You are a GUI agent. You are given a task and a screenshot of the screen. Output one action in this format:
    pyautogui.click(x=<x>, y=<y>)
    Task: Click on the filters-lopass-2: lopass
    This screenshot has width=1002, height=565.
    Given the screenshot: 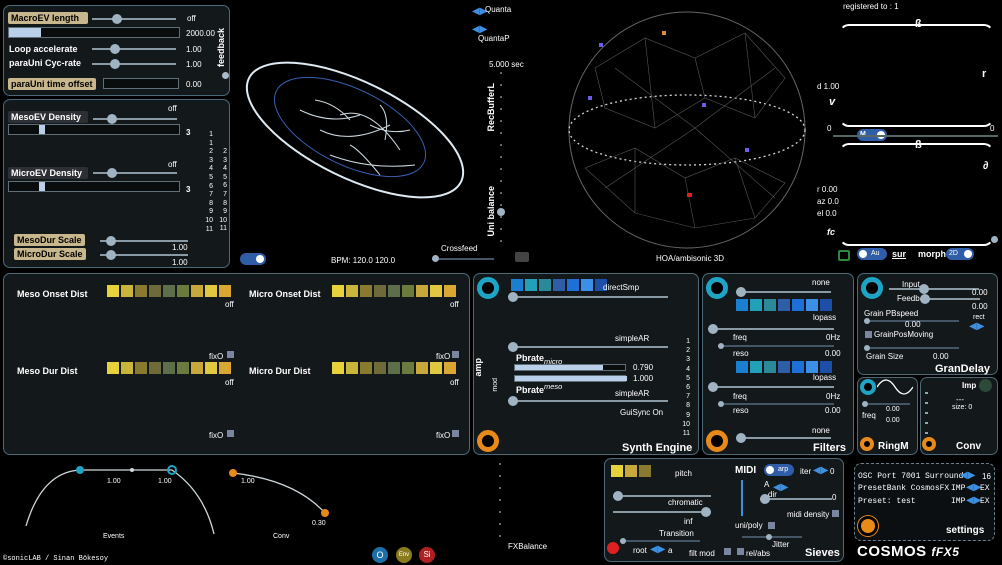 What is the action you would take?
    pyautogui.click(x=825, y=377)
    